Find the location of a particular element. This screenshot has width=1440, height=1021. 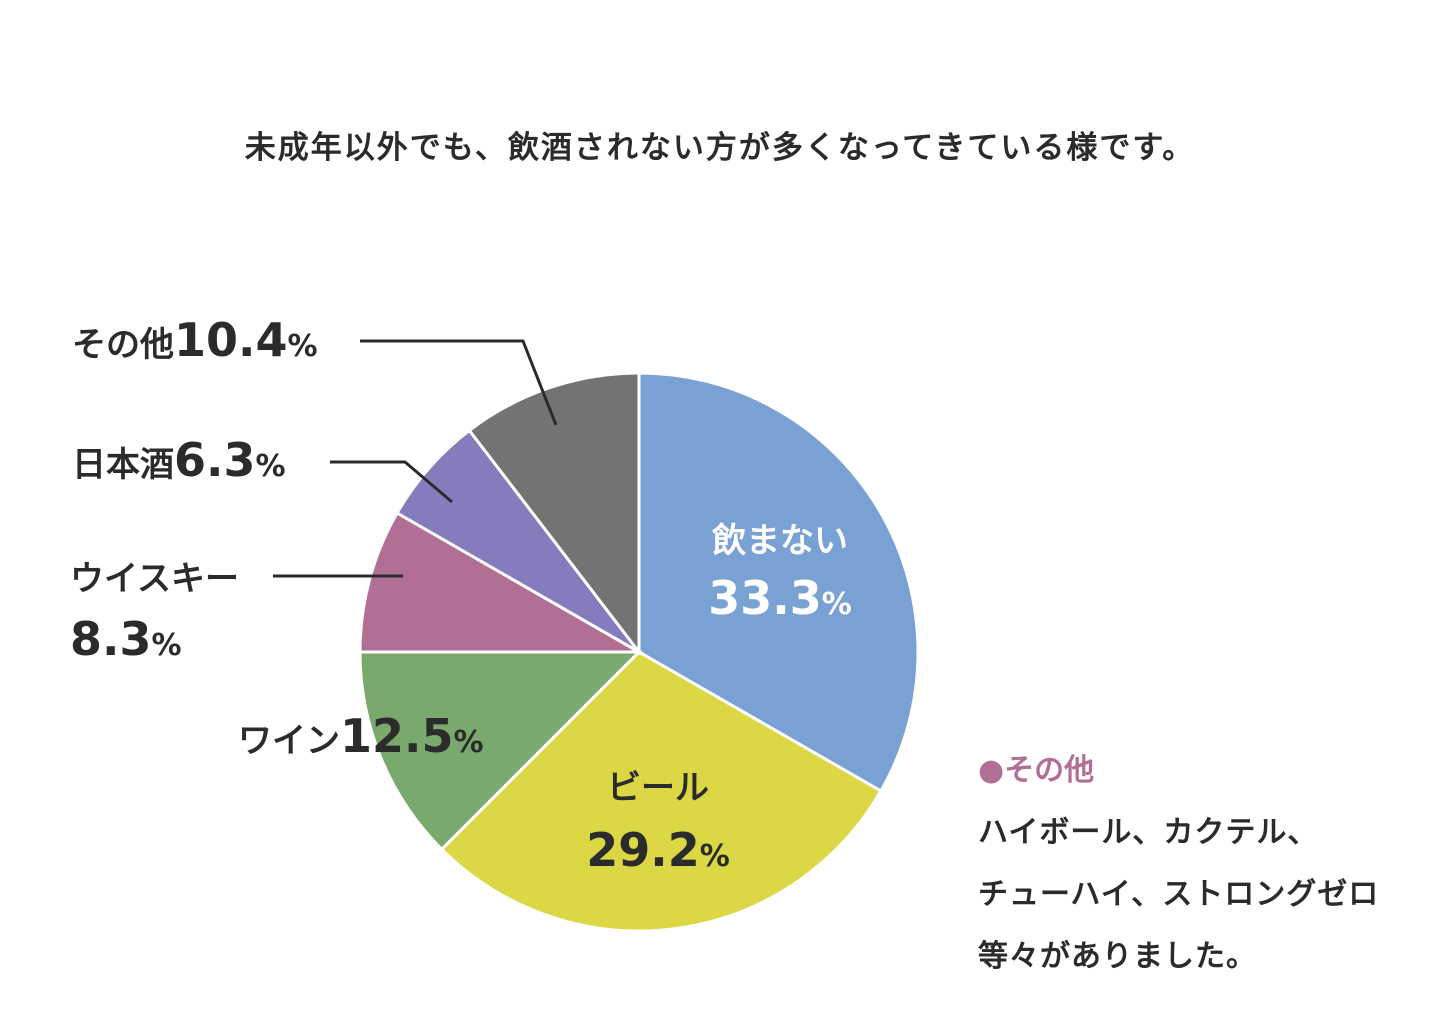

value-label: 6.3 is located at coordinates (215, 460).